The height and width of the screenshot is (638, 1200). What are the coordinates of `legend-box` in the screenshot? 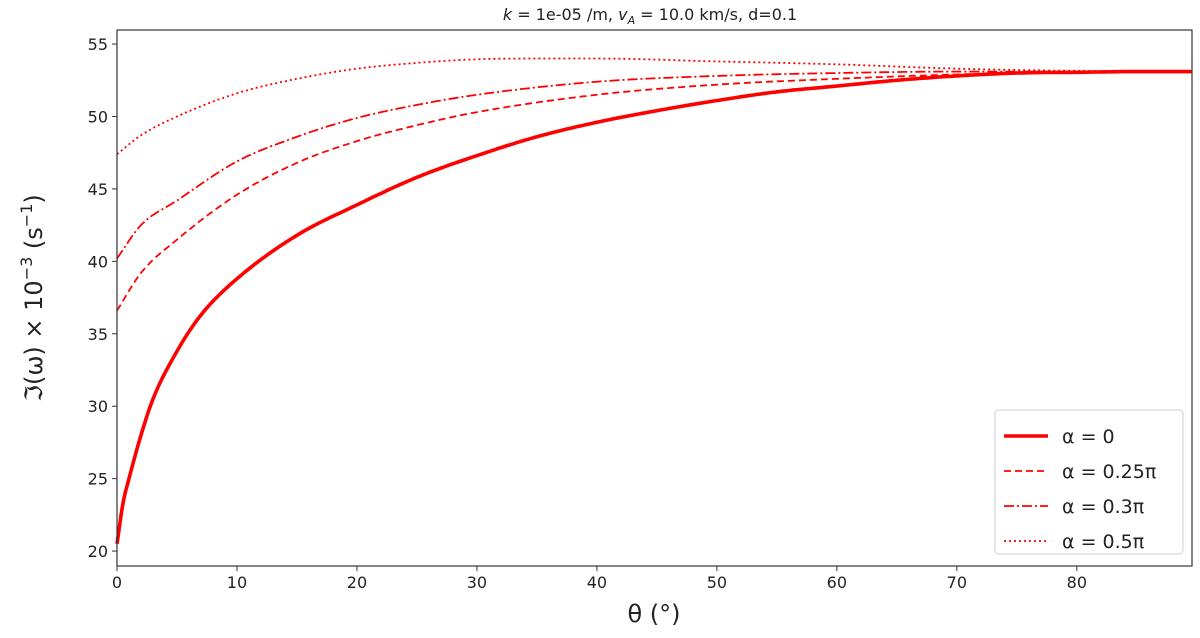 It's located at (1089, 482).